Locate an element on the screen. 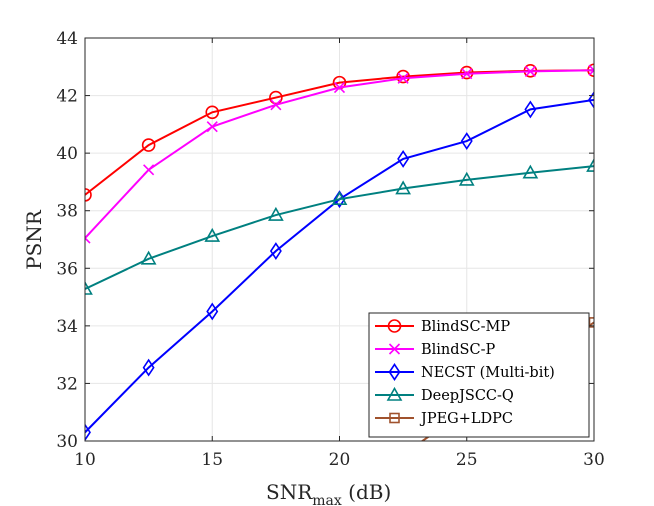  legend-item: BlindSC-MP is located at coordinates (442, 327).